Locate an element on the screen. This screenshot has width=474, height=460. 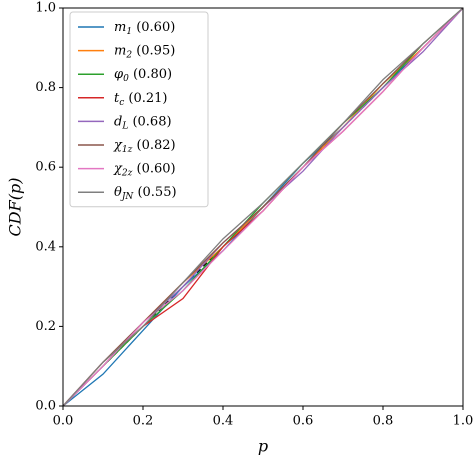
legend-label: m1 (0.60) is located at coordinates (144, 28).